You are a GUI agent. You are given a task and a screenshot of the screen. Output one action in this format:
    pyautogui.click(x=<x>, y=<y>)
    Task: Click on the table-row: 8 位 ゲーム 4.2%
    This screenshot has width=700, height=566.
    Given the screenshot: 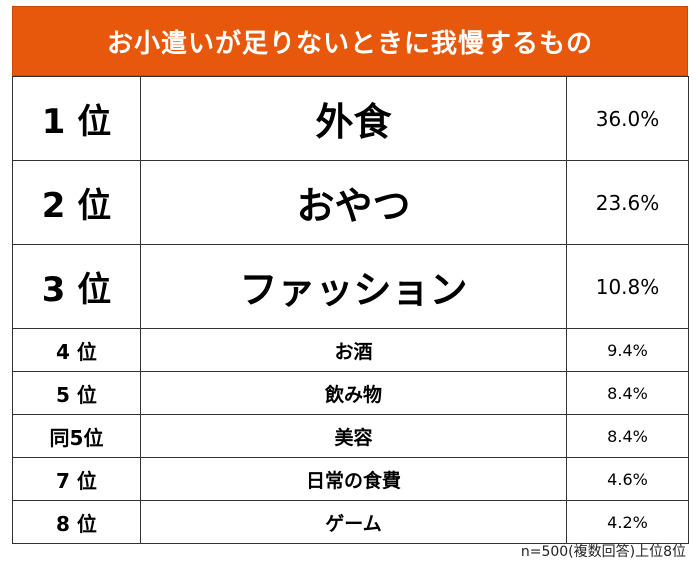 What is the action you would take?
    pyautogui.click(x=350, y=522)
    